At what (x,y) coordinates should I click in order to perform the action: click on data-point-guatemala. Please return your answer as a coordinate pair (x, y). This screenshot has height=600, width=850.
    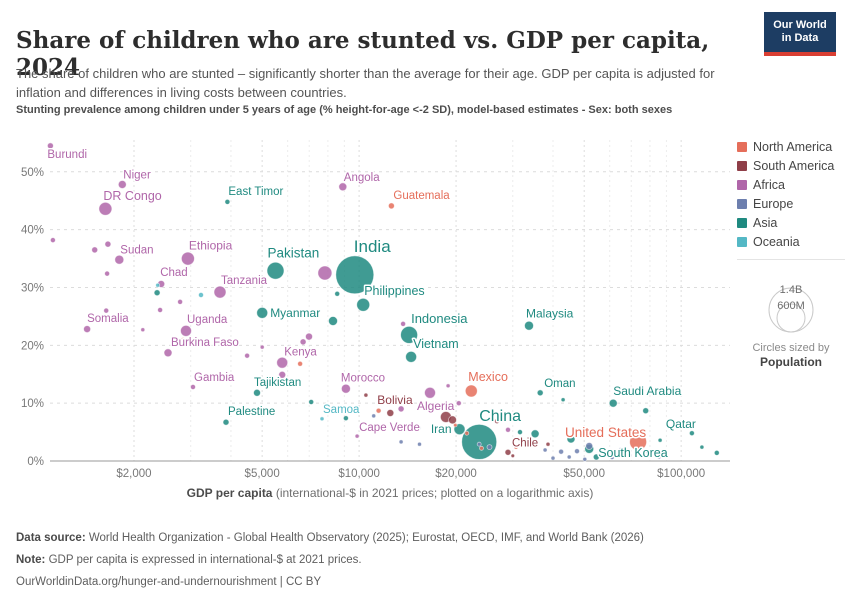
    Looking at the image, I should click on (391, 206).